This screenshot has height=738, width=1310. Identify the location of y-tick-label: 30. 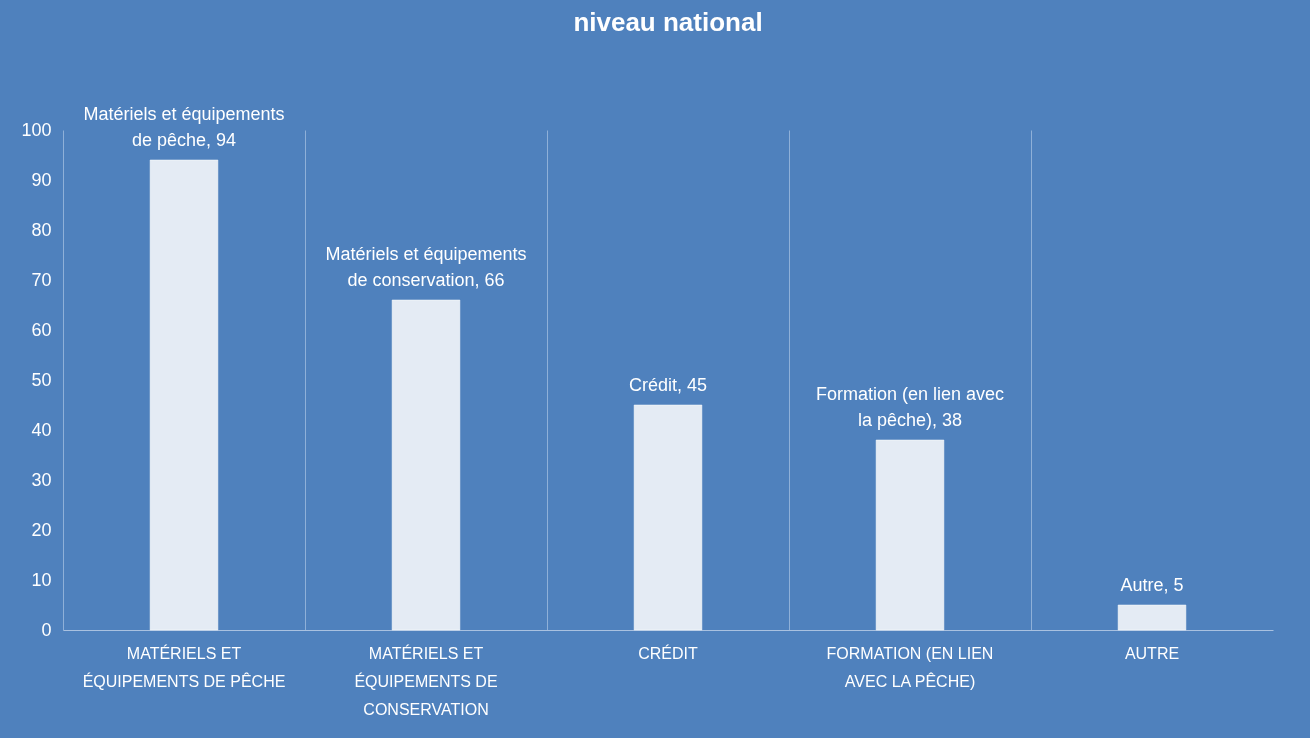
(41, 479).